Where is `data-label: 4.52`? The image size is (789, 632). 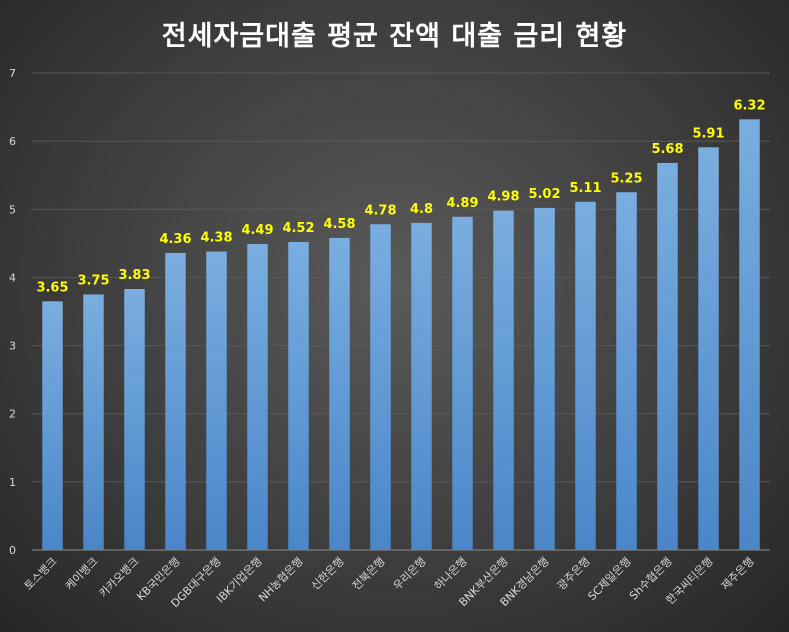
data-label: 4.52 is located at coordinates (298, 228).